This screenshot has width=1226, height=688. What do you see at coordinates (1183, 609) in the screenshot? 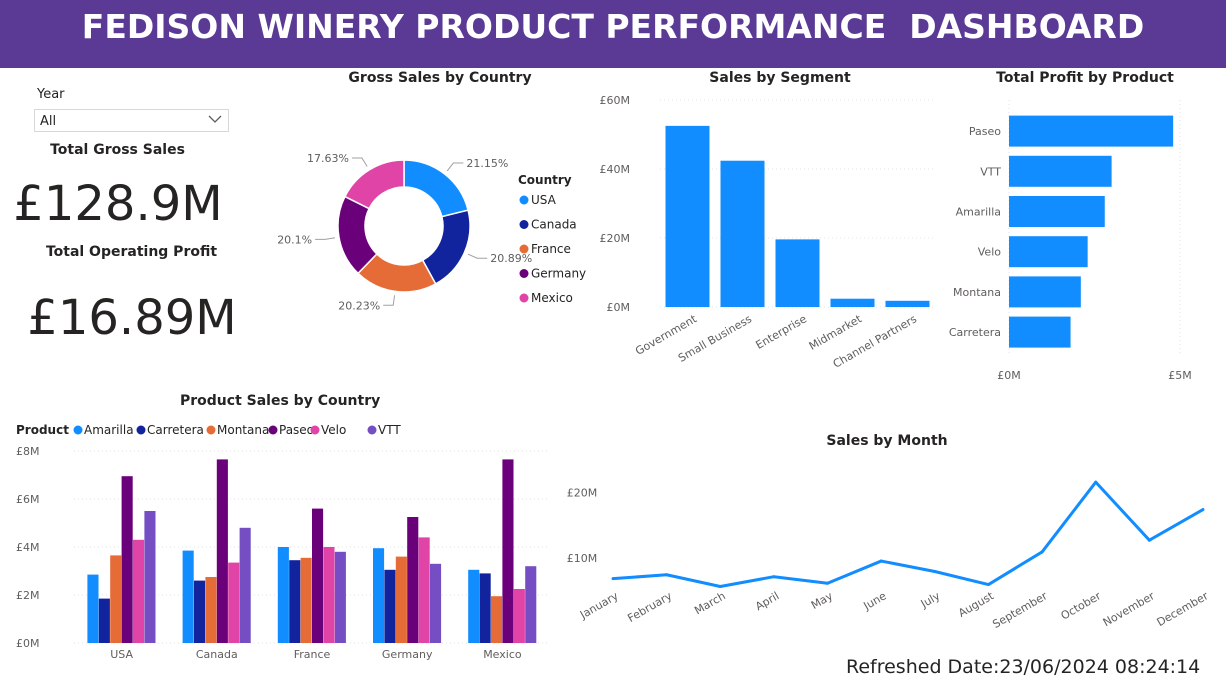
I see `month-x-tick: December` at bounding box center [1183, 609].